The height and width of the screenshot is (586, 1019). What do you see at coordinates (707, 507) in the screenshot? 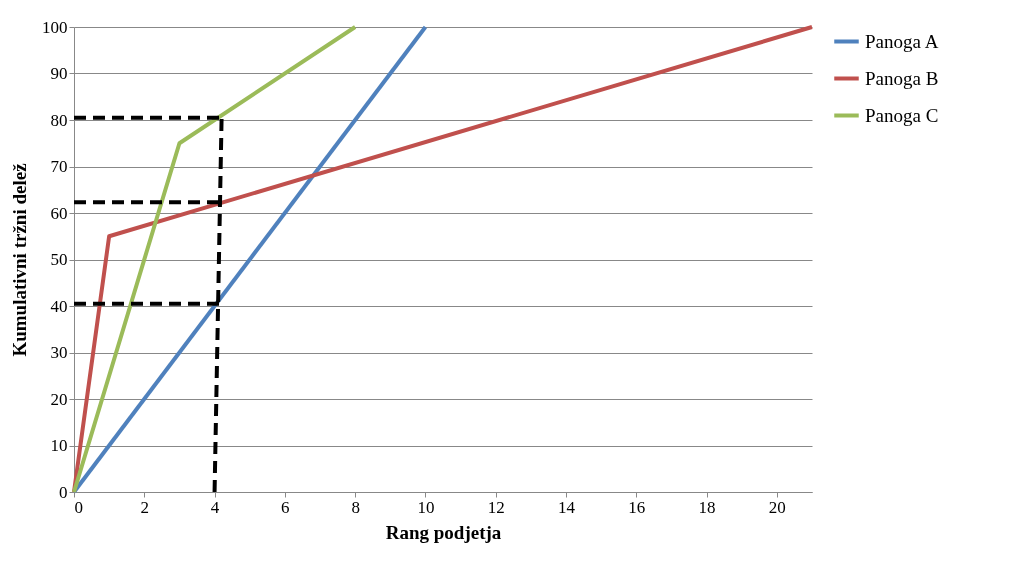
I see `x-tick-label: 18` at bounding box center [707, 507].